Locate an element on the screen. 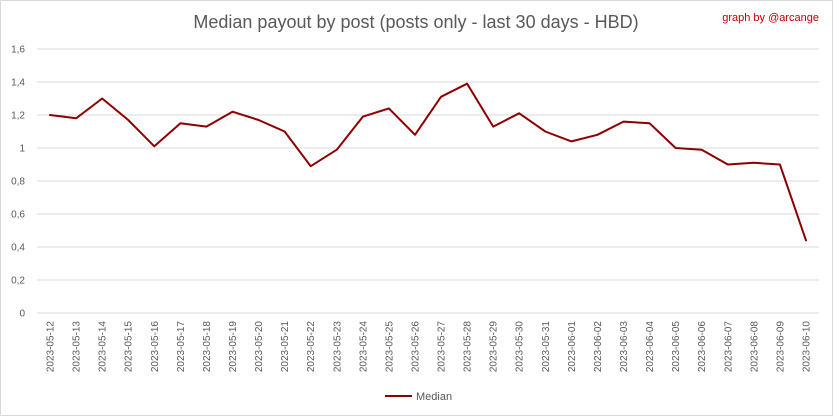 The height and width of the screenshot is (416, 833). x-tick-label: 2023-05-17 is located at coordinates (181, 347).